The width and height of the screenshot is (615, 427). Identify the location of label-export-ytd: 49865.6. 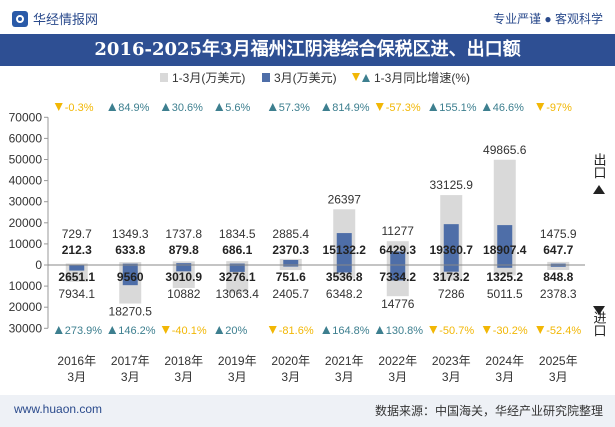
(505, 150).